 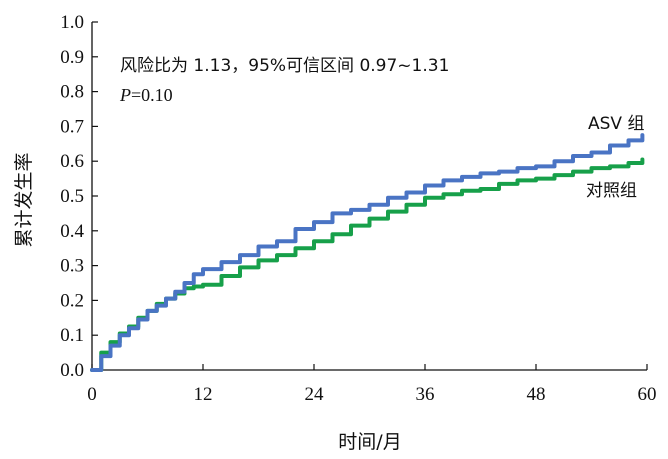 I want to click on x-tick-label: 36, so click(x=425, y=394).